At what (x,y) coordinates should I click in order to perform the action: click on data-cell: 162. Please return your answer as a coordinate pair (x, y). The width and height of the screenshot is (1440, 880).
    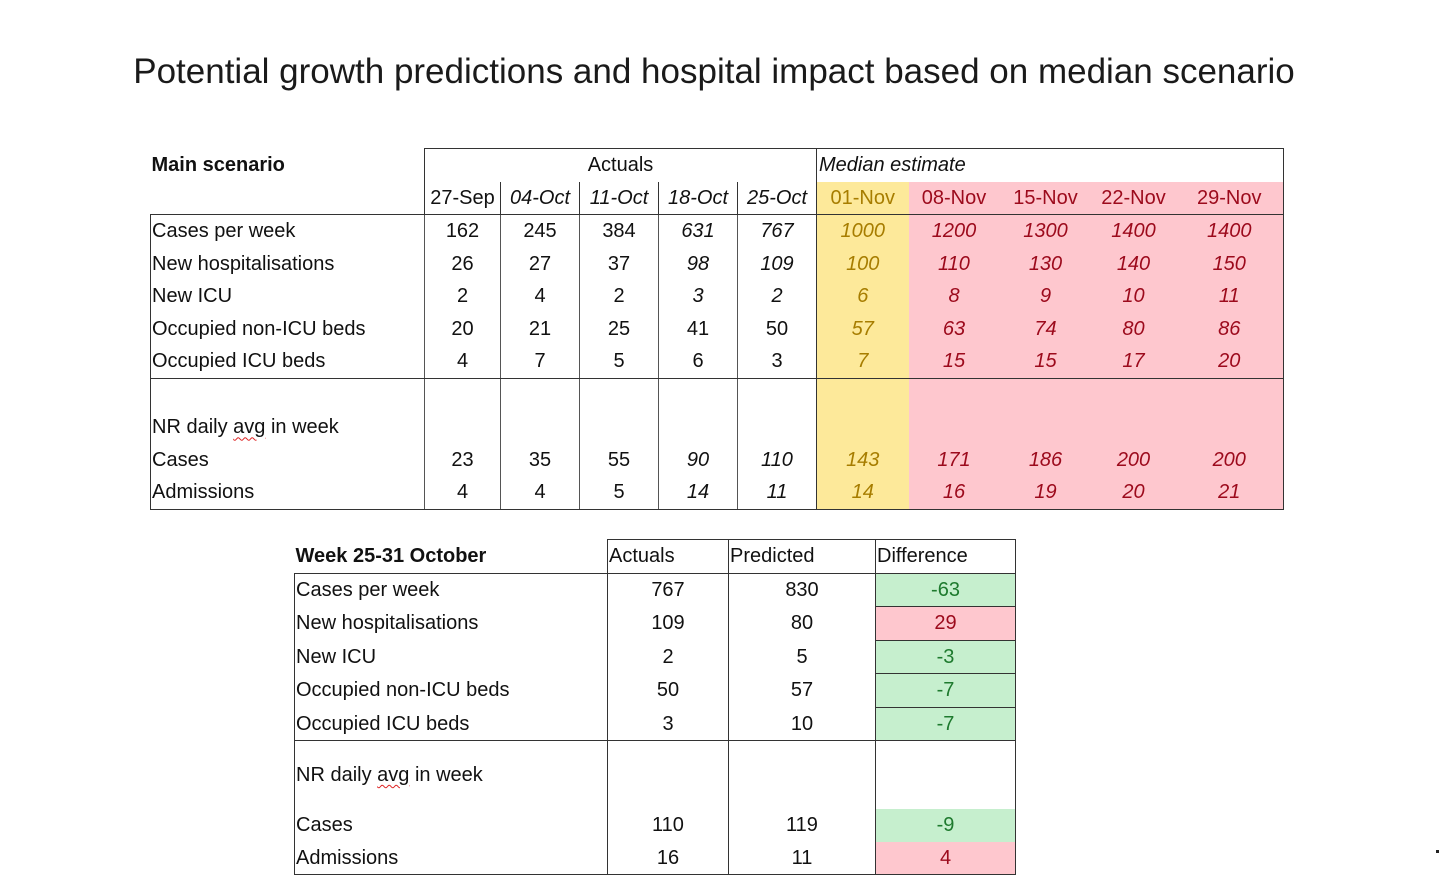
    Looking at the image, I should click on (462, 231).